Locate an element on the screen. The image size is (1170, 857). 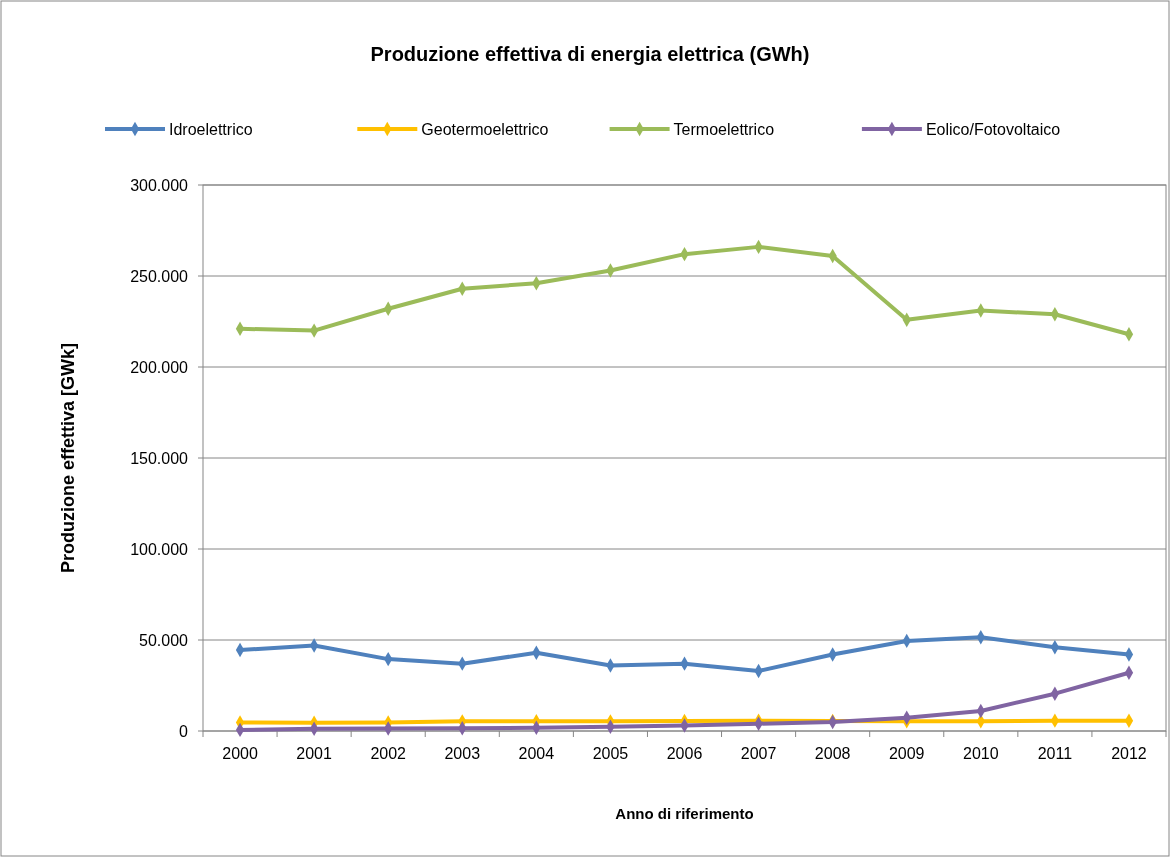
x-tick-label: 2005 is located at coordinates (610, 753).